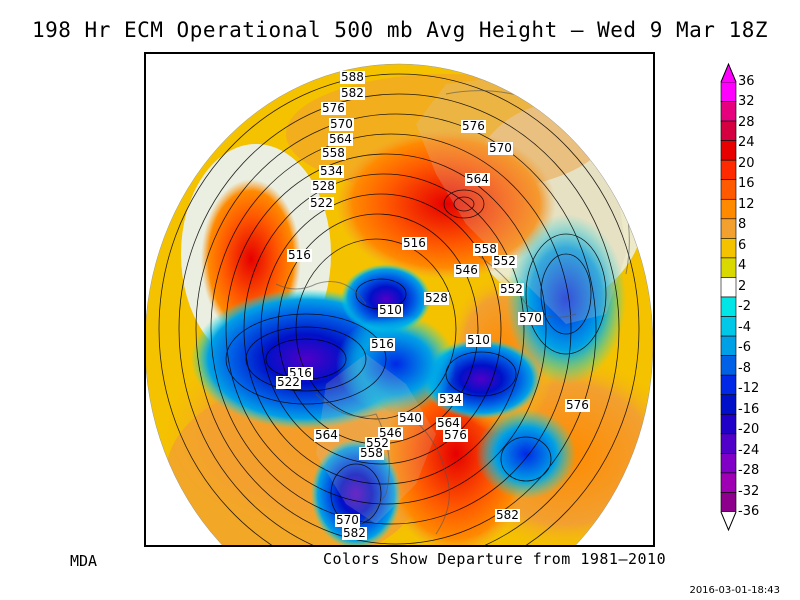 The width and height of the screenshot is (800, 600). I want to click on source-label: MDA, so click(84, 561).